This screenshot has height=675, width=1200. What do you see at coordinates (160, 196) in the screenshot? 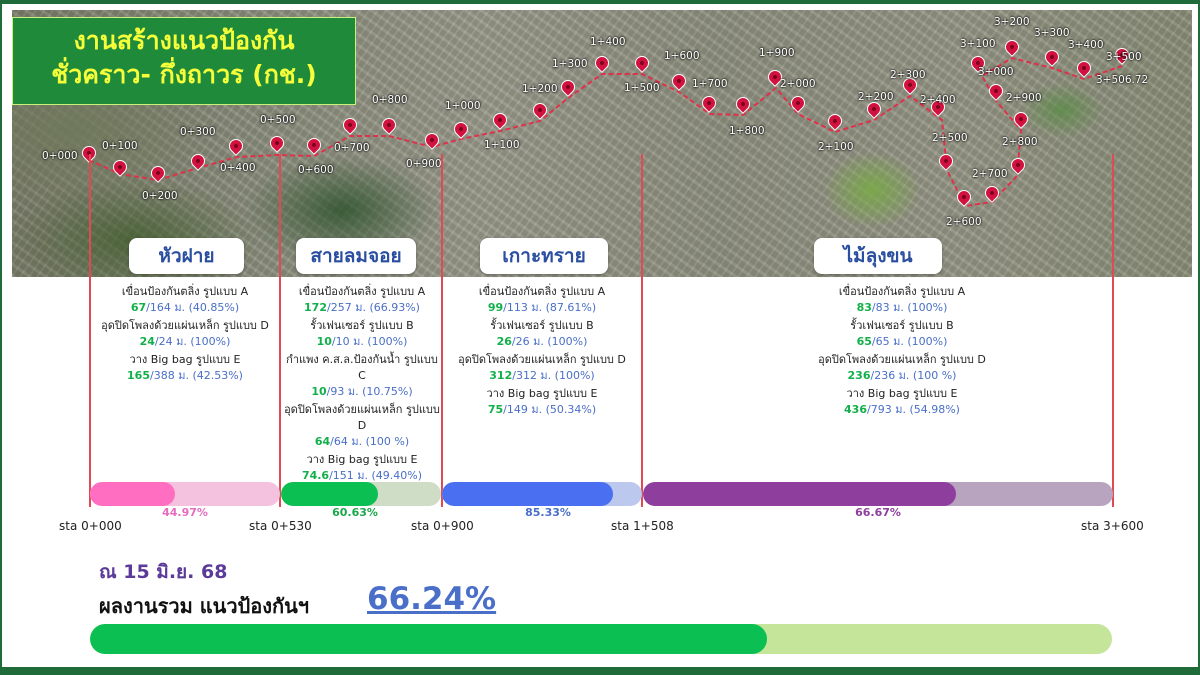
I see `station-label: 0+200` at bounding box center [160, 196].